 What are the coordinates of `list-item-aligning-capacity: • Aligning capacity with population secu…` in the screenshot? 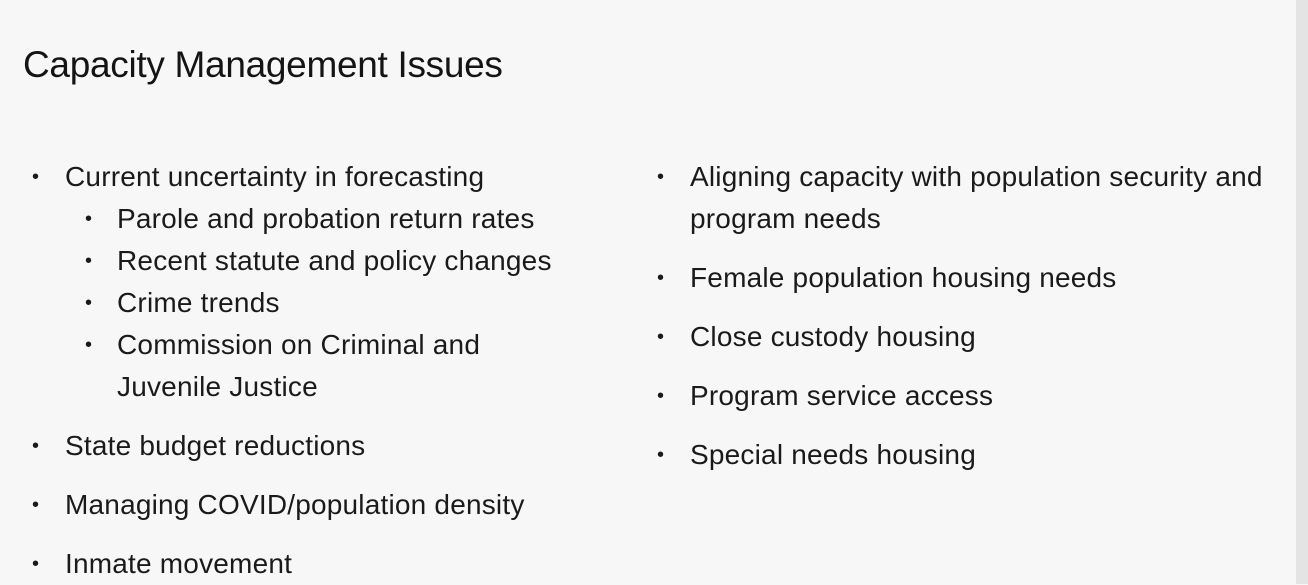 It's located at (973, 198).